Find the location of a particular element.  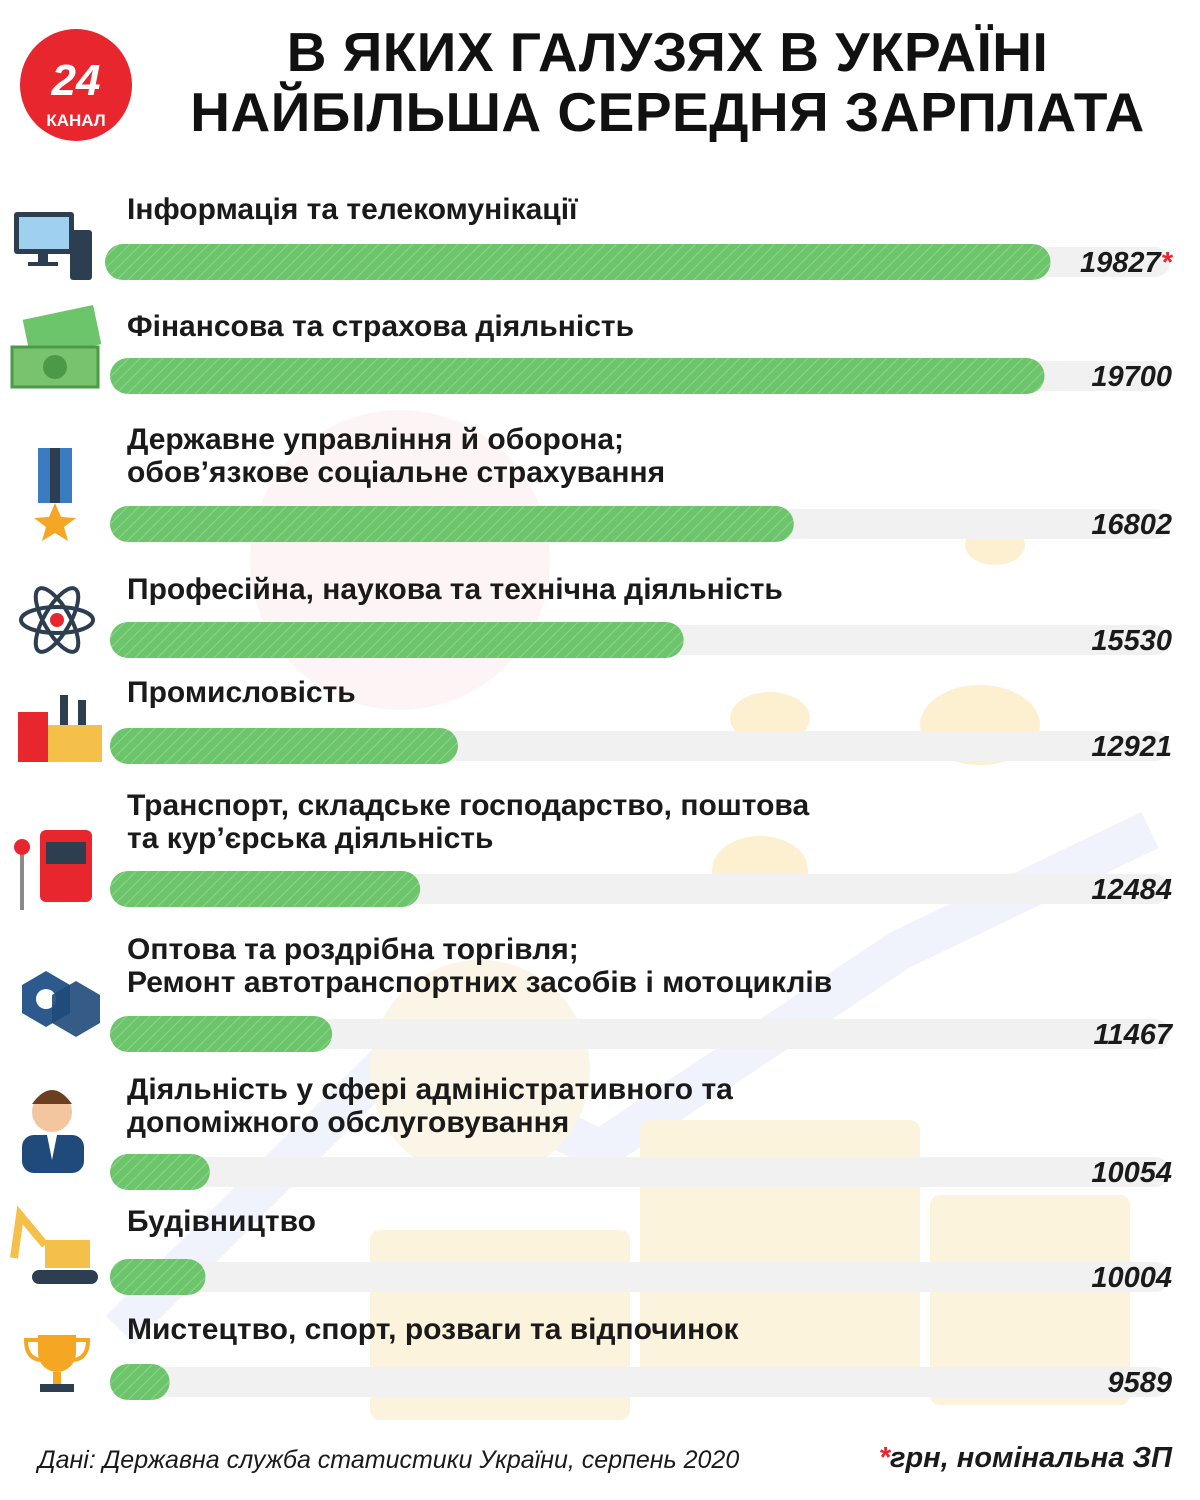

icon-money is located at coordinates (56, 346).